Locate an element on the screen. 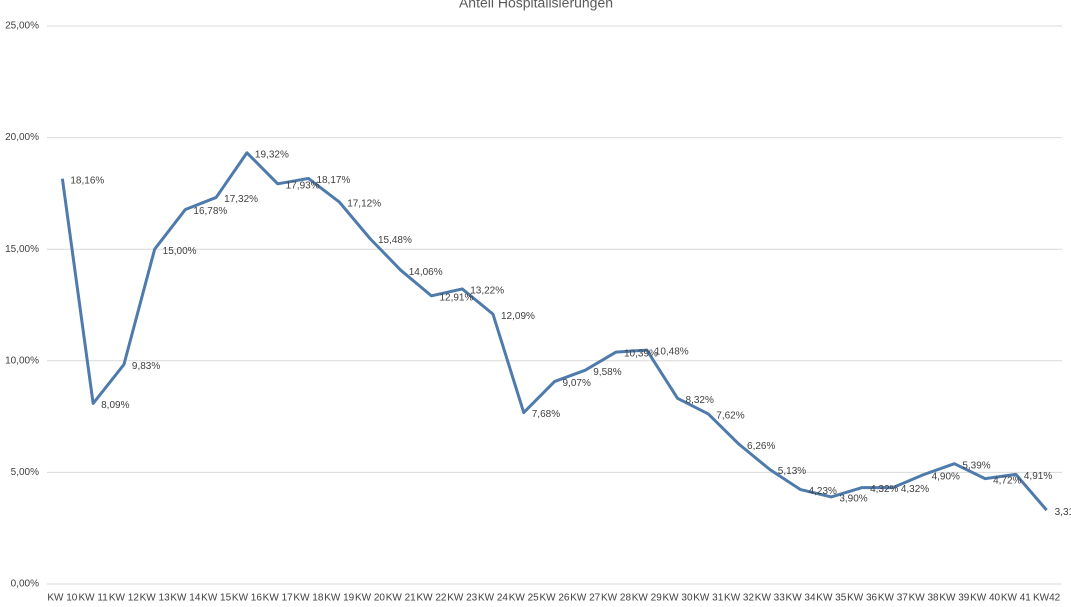 This screenshot has width=1071, height=607. data-label: 16,78% is located at coordinates (210, 211).